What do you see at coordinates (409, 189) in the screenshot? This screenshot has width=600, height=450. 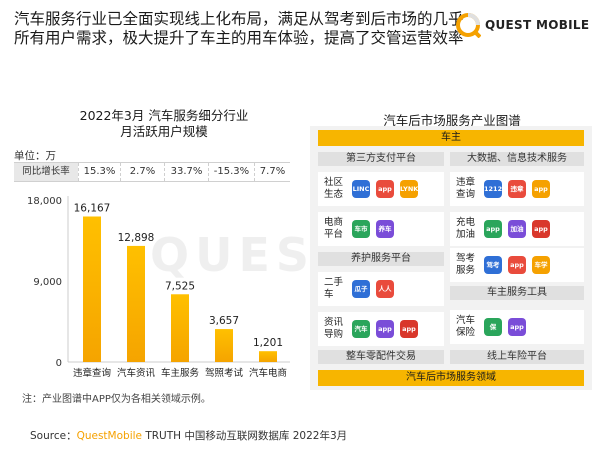 I see `app-icon: LYNK` at bounding box center [409, 189].